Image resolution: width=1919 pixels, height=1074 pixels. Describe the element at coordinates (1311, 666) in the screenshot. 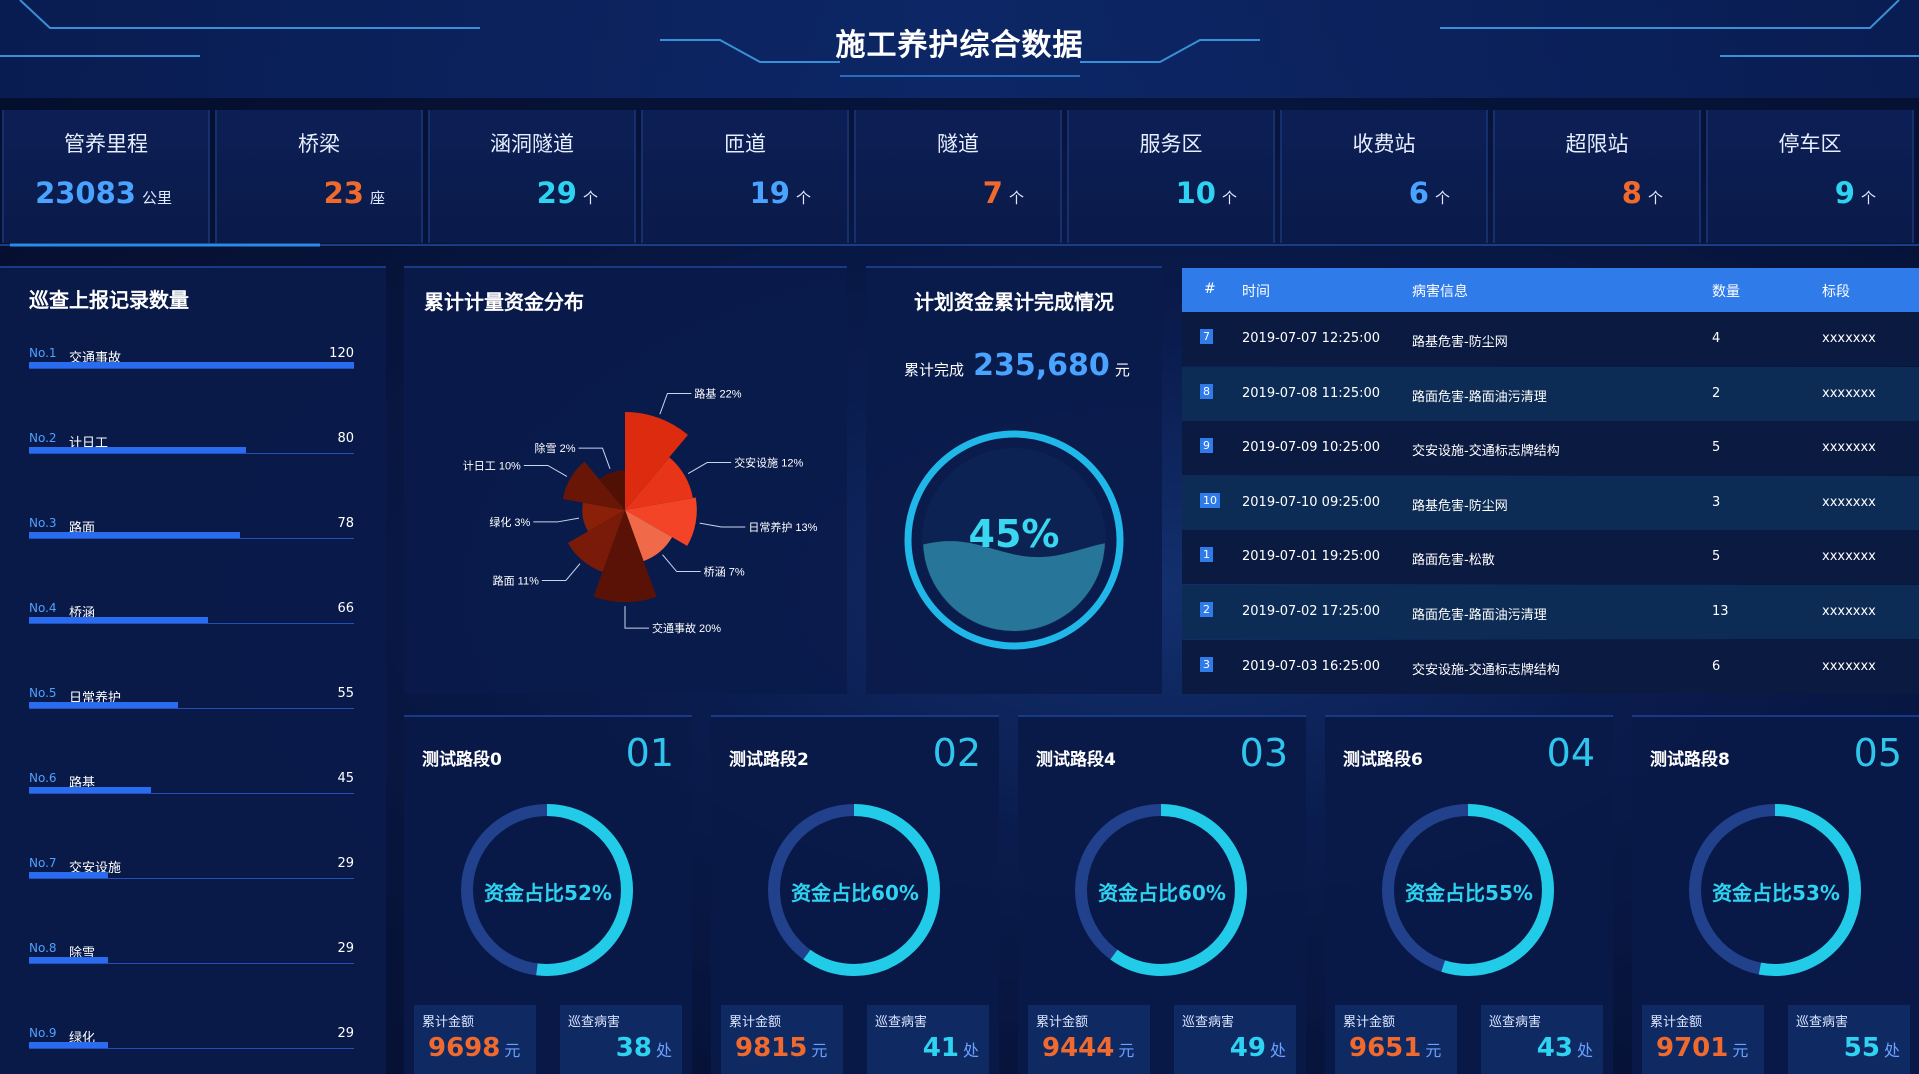

I see `row-time: 2019-07-03 16:25:00` at that location.